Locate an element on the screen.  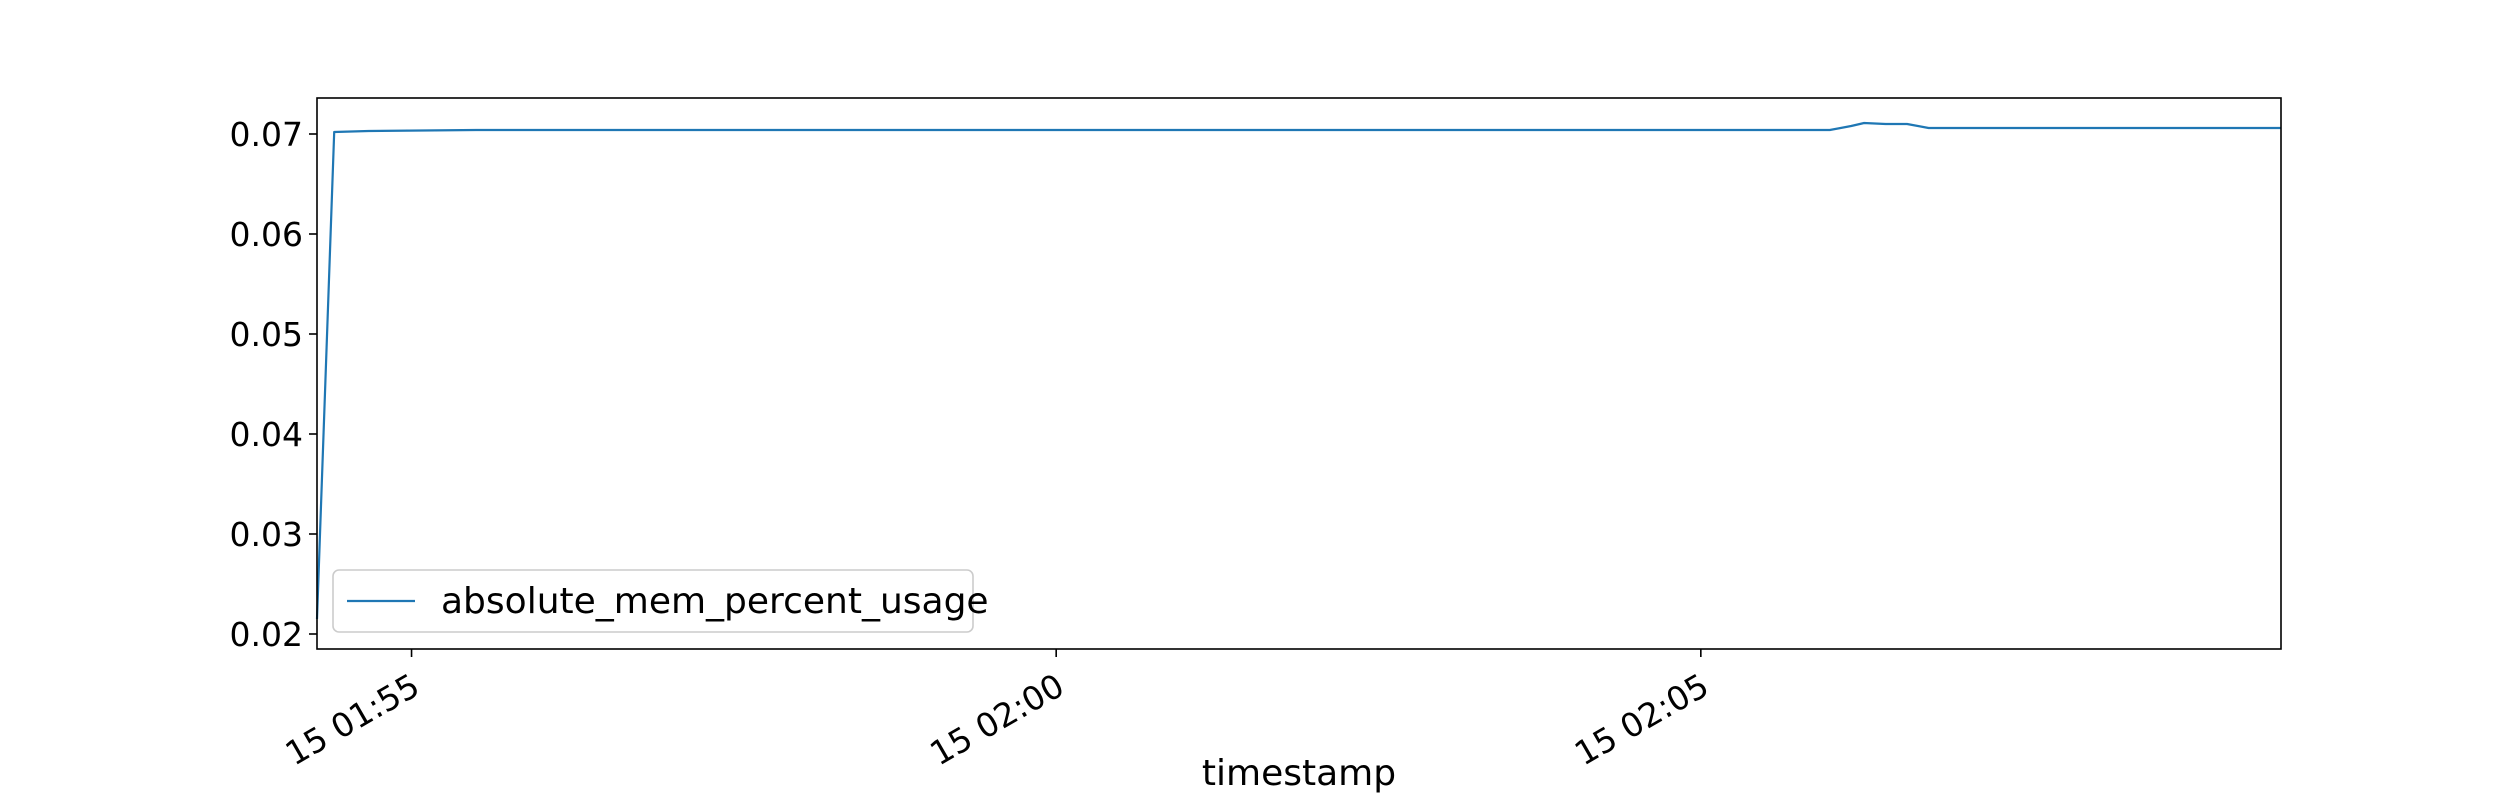
x-axis-ticks: 15 01:55 15 02:00 15 02:05 is located at coordinates (997, 711).